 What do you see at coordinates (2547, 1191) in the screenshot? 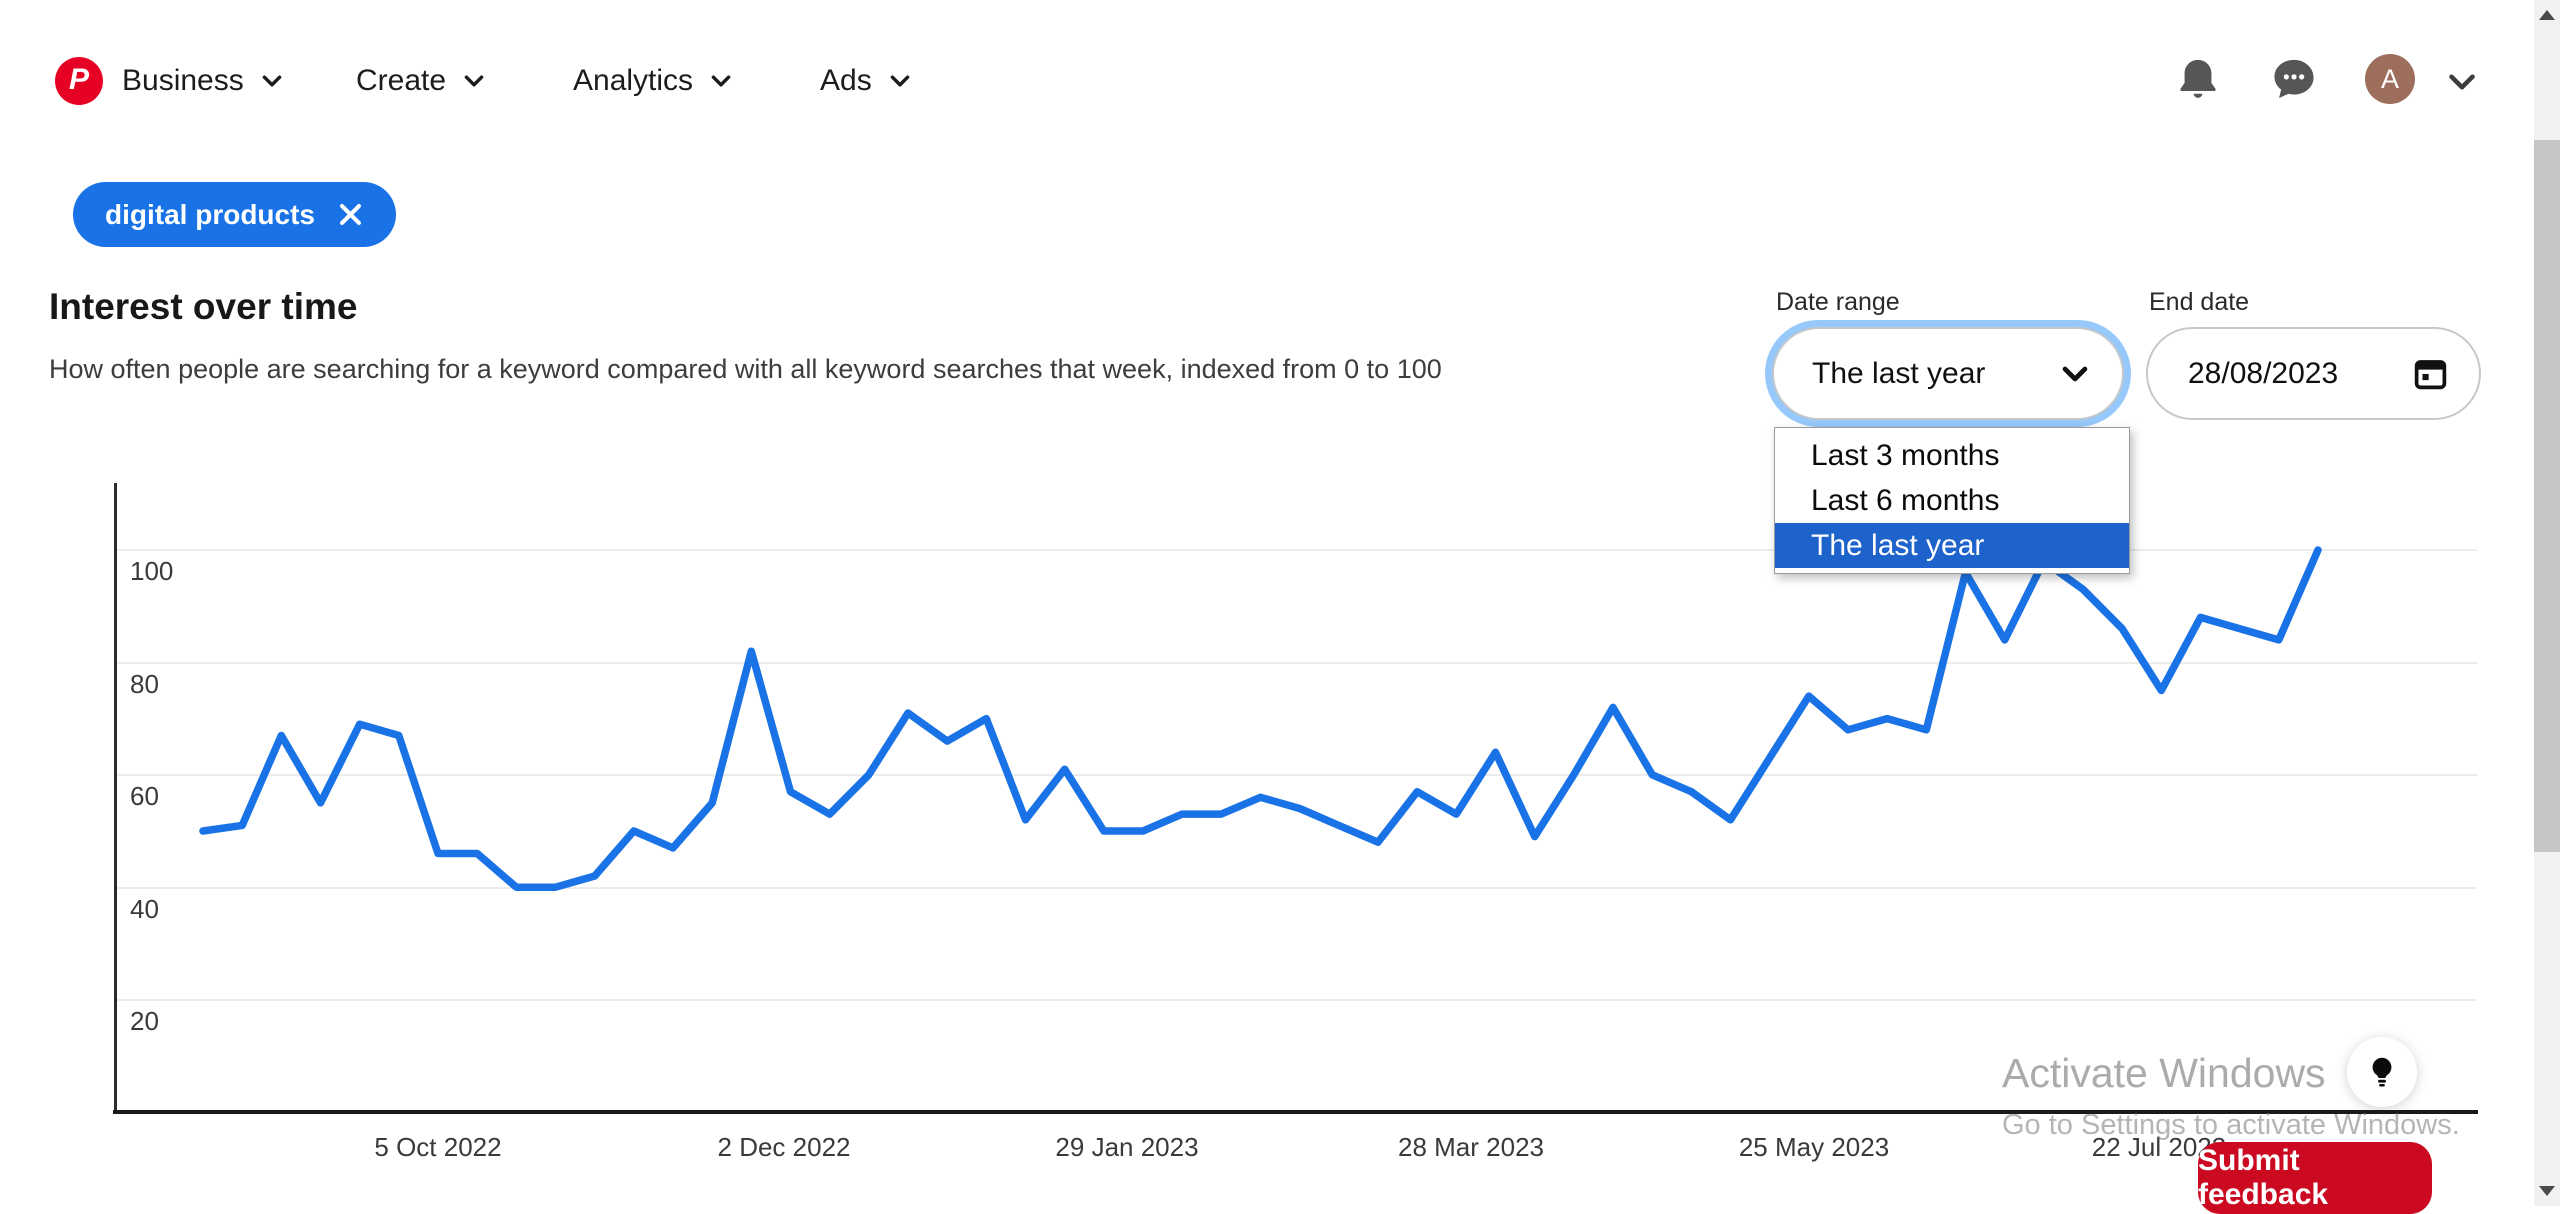
I see `scroll-down-arrow-icon` at bounding box center [2547, 1191].